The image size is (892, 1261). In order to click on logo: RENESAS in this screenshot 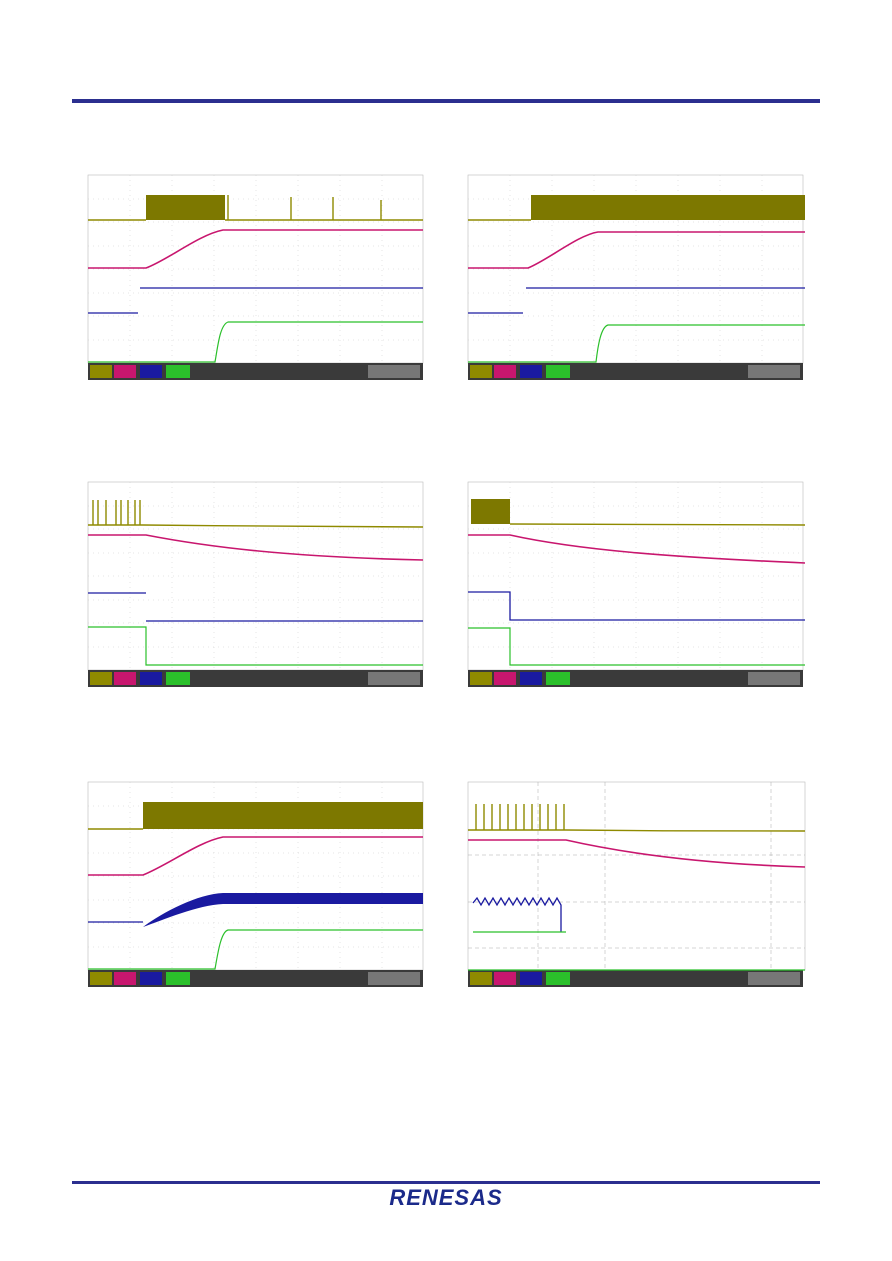, I will do `click(445, 1197)`.